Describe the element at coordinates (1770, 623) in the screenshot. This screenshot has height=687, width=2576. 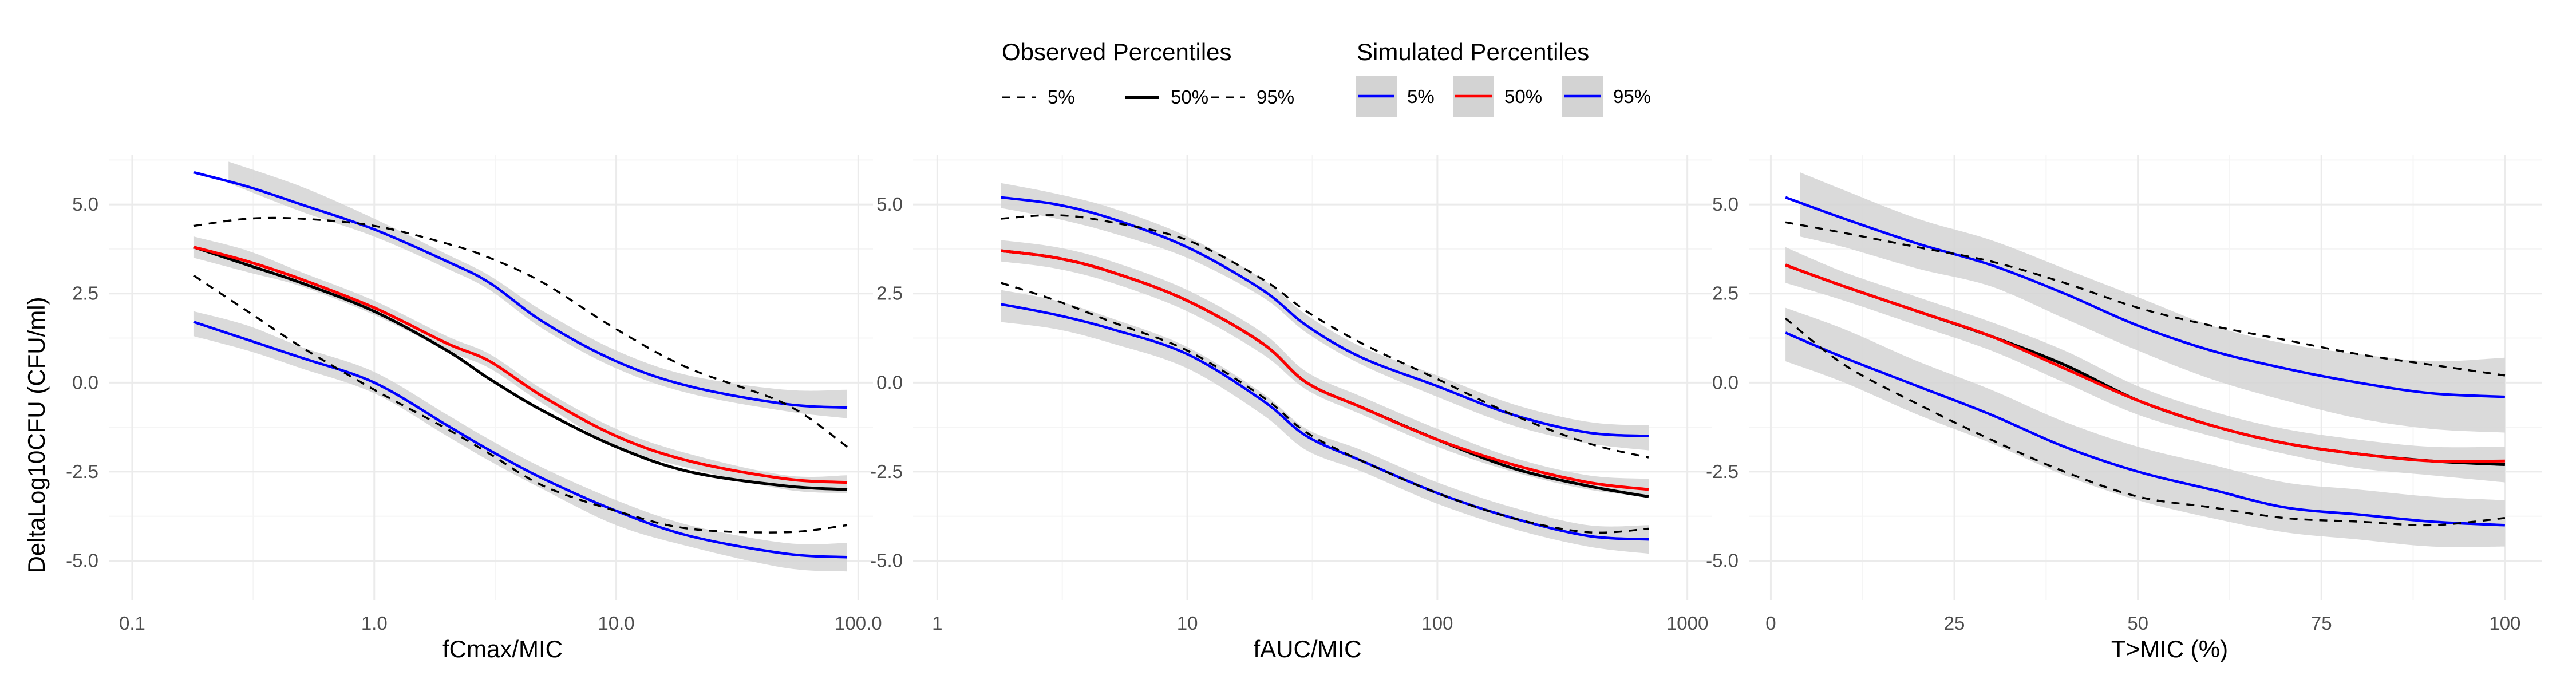
I see `x-tick-label: 0` at that location.